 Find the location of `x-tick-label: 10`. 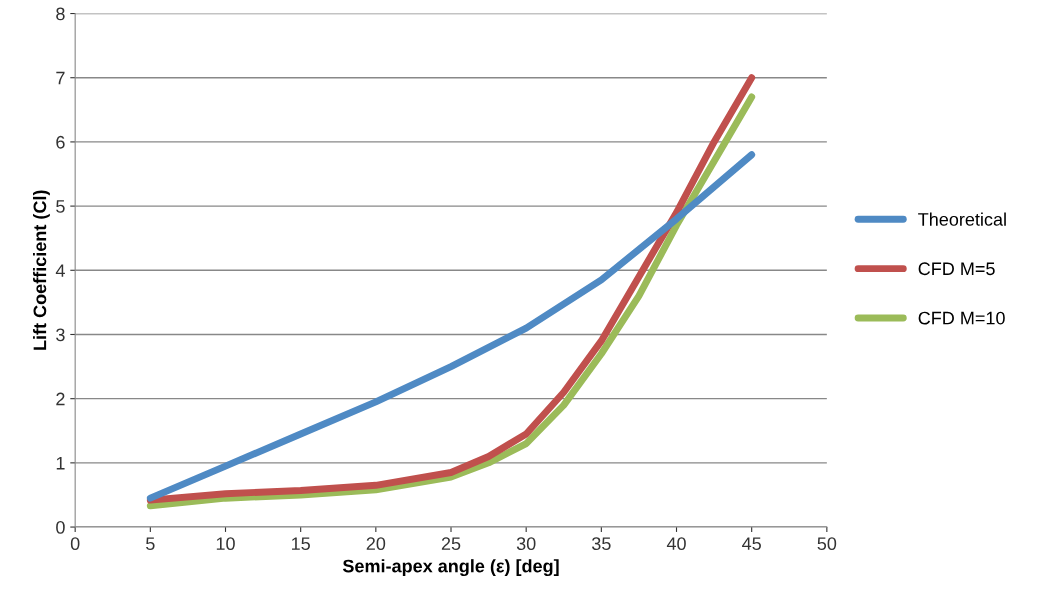

x-tick-label: 10 is located at coordinates (225, 544).